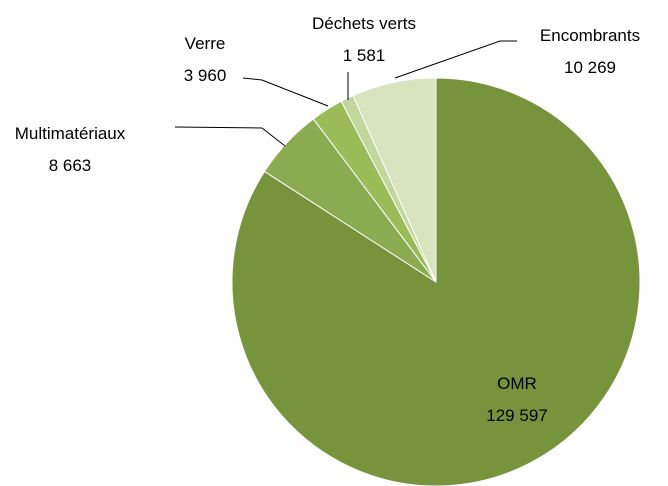 This screenshot has width=668, height=486. Describe the element at coordinates (205, 43) in the screenshot. I see `category-label: Verre` at that location.